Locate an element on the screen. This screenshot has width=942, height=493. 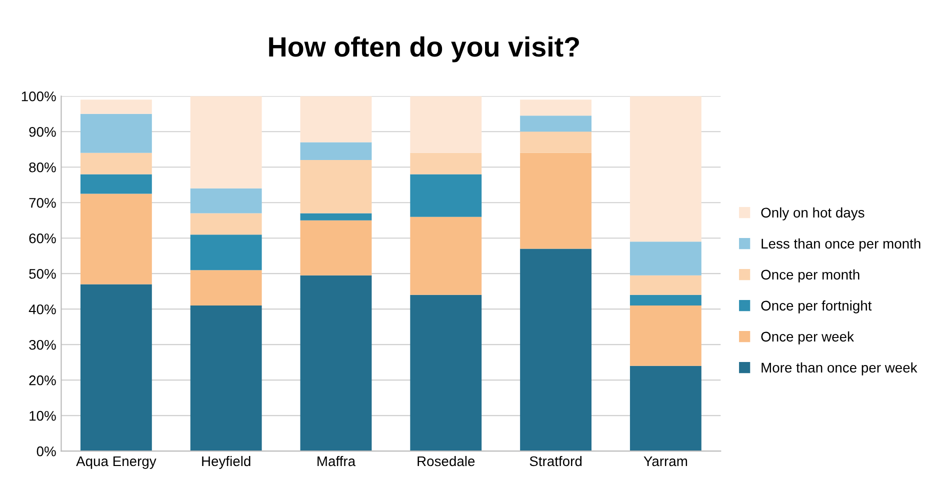
x-tick-label: Rosedale is located at coordinates (446, 461).